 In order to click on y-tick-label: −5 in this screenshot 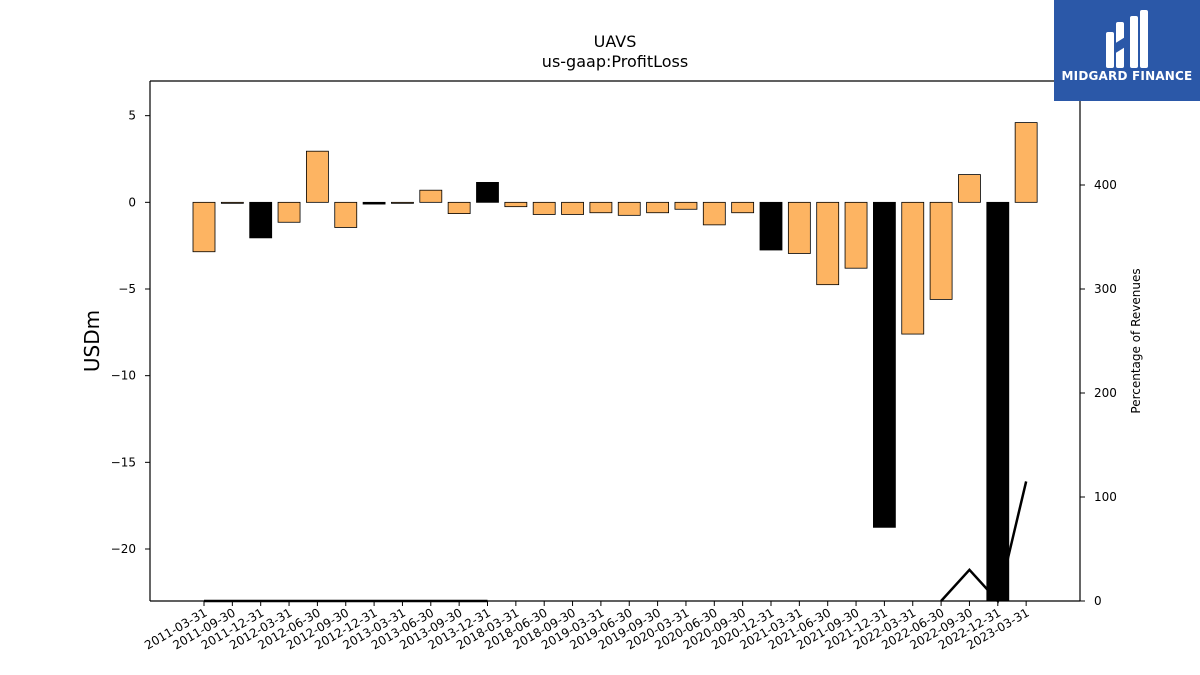, I will do `click(127, 289)`.